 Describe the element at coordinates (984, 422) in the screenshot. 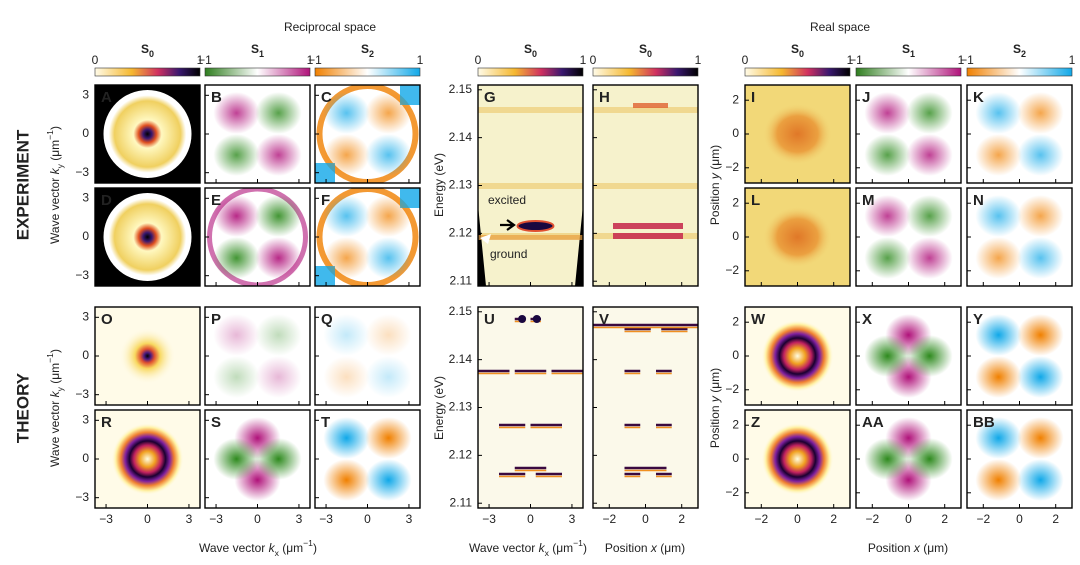

I see `panel-label: BB` at that location.